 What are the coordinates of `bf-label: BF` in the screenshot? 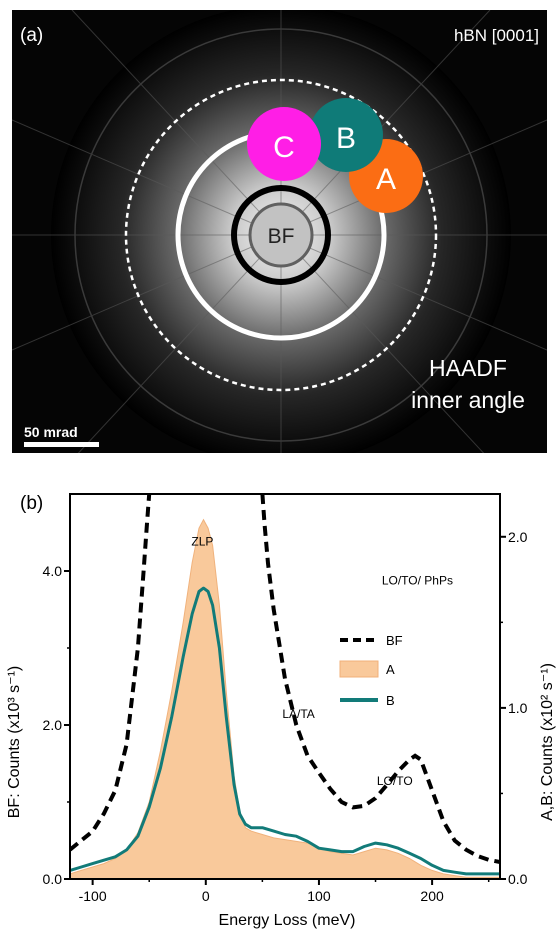 It's located at (281, 236).